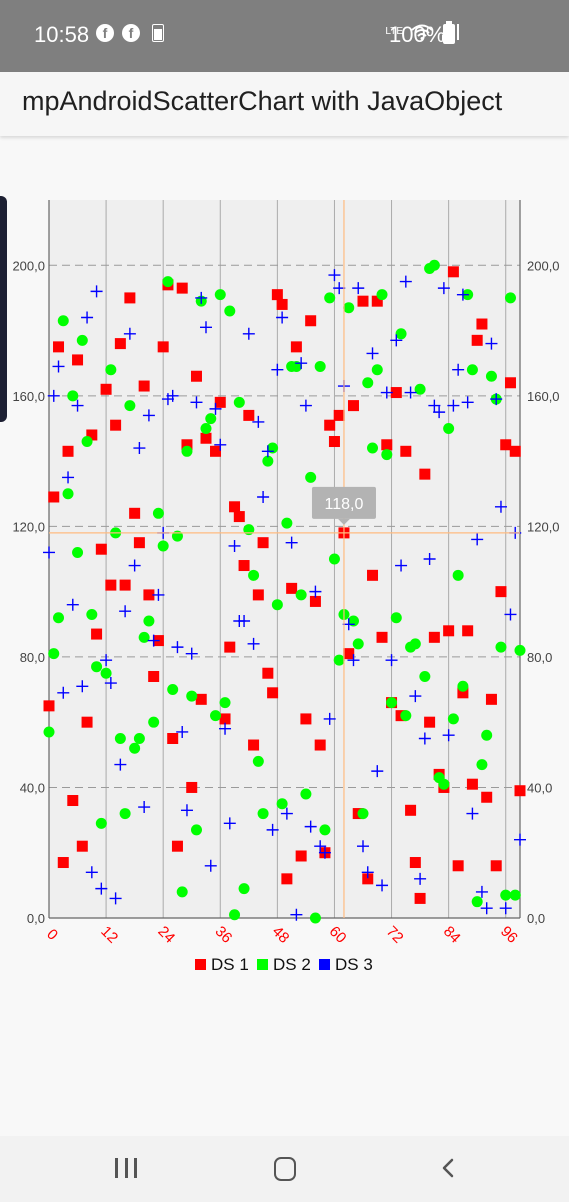  Describe the element at coordinates (343, 502) in the screenshot. I see `marker-box` at that location.